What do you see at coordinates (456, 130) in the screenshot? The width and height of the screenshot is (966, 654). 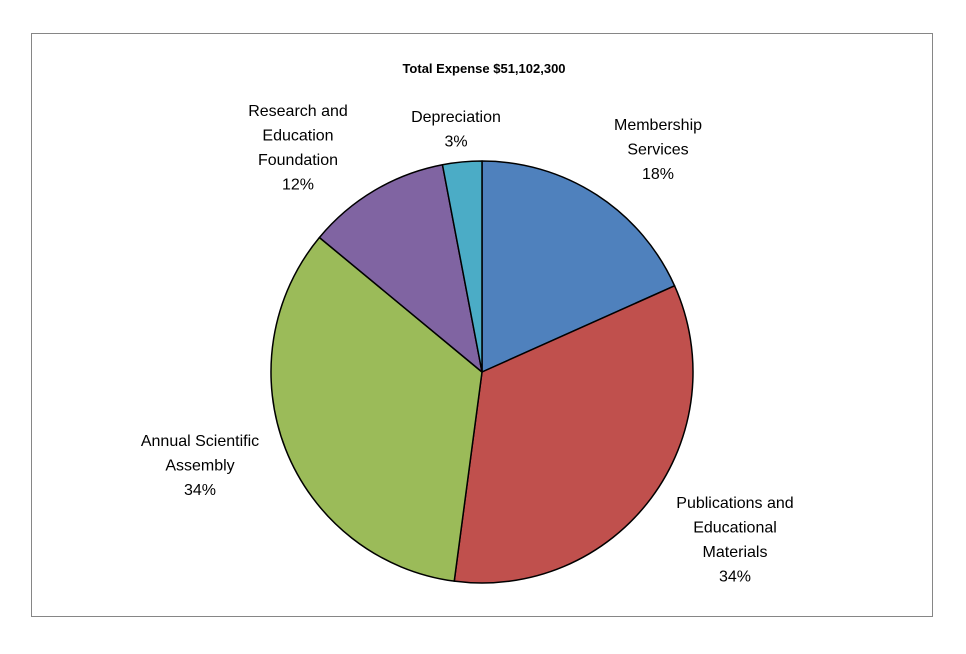 I see `slice-label-4: Depreciation 3%` at bounding box center [456, 130].